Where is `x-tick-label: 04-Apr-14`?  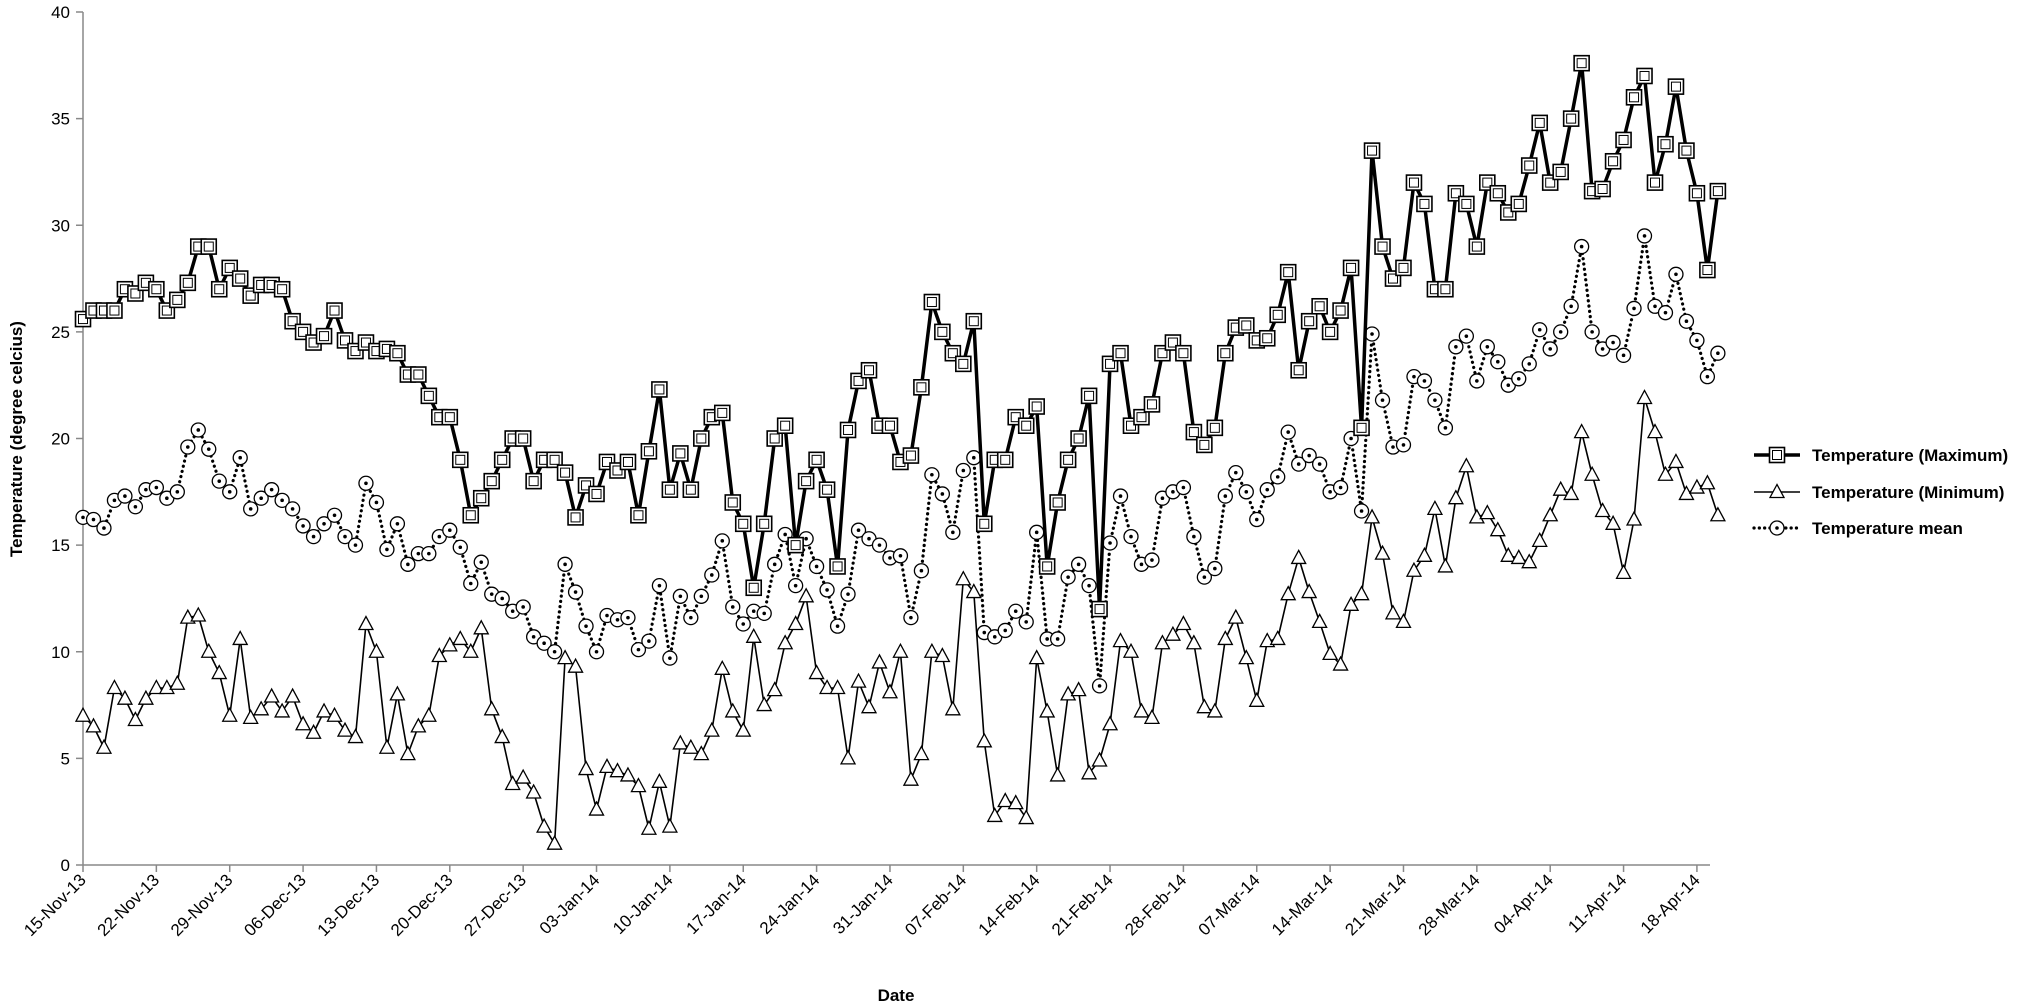
x-tick-label: 04-Apr-14 is located at coordinates (1523, 903).